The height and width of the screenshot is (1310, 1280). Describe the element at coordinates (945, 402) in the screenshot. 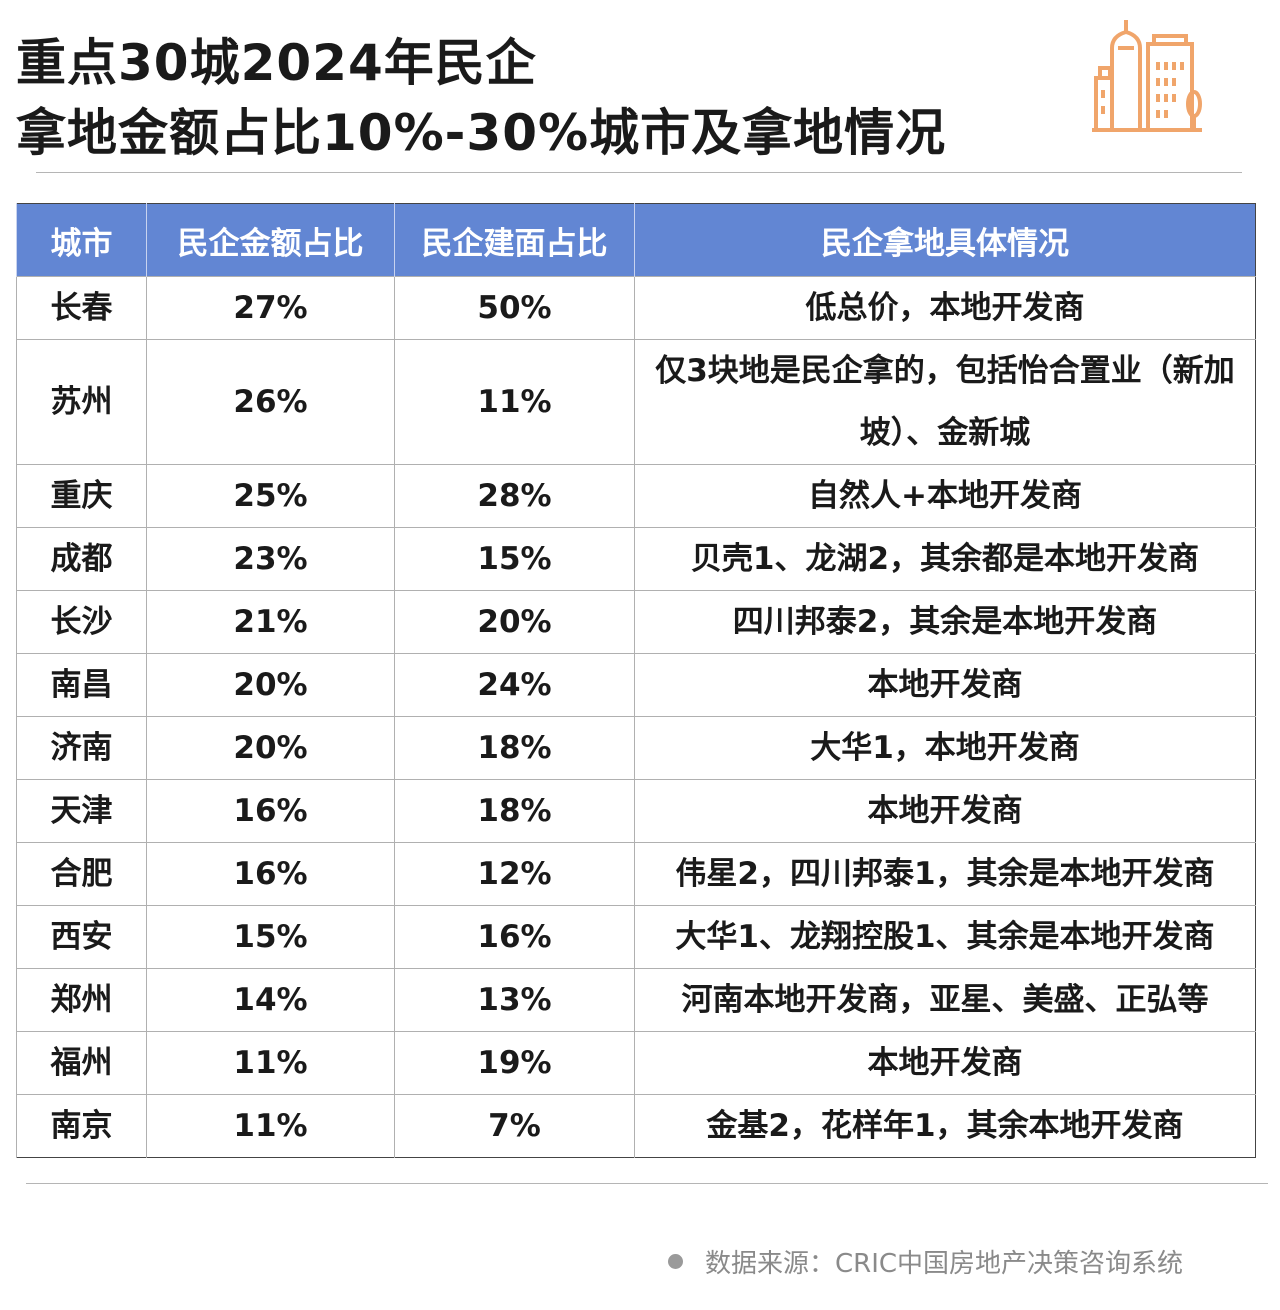

I see `cell-details: 仅3块地是民企拿的，包括怡合置业（新加坡）、金新城` at that location.